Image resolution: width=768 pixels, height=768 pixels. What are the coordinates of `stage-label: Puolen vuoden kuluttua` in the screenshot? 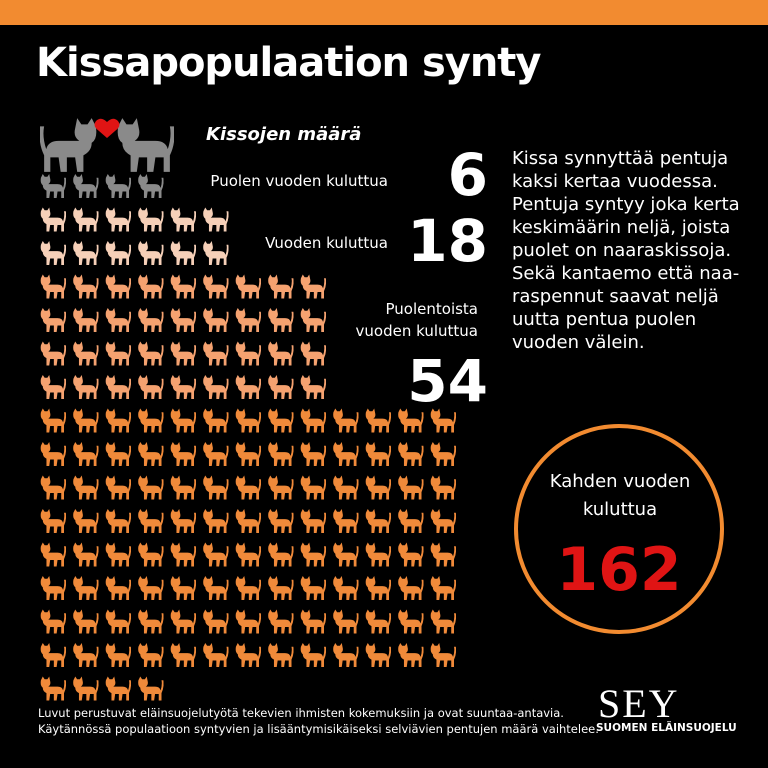 It's located at (299, 181).